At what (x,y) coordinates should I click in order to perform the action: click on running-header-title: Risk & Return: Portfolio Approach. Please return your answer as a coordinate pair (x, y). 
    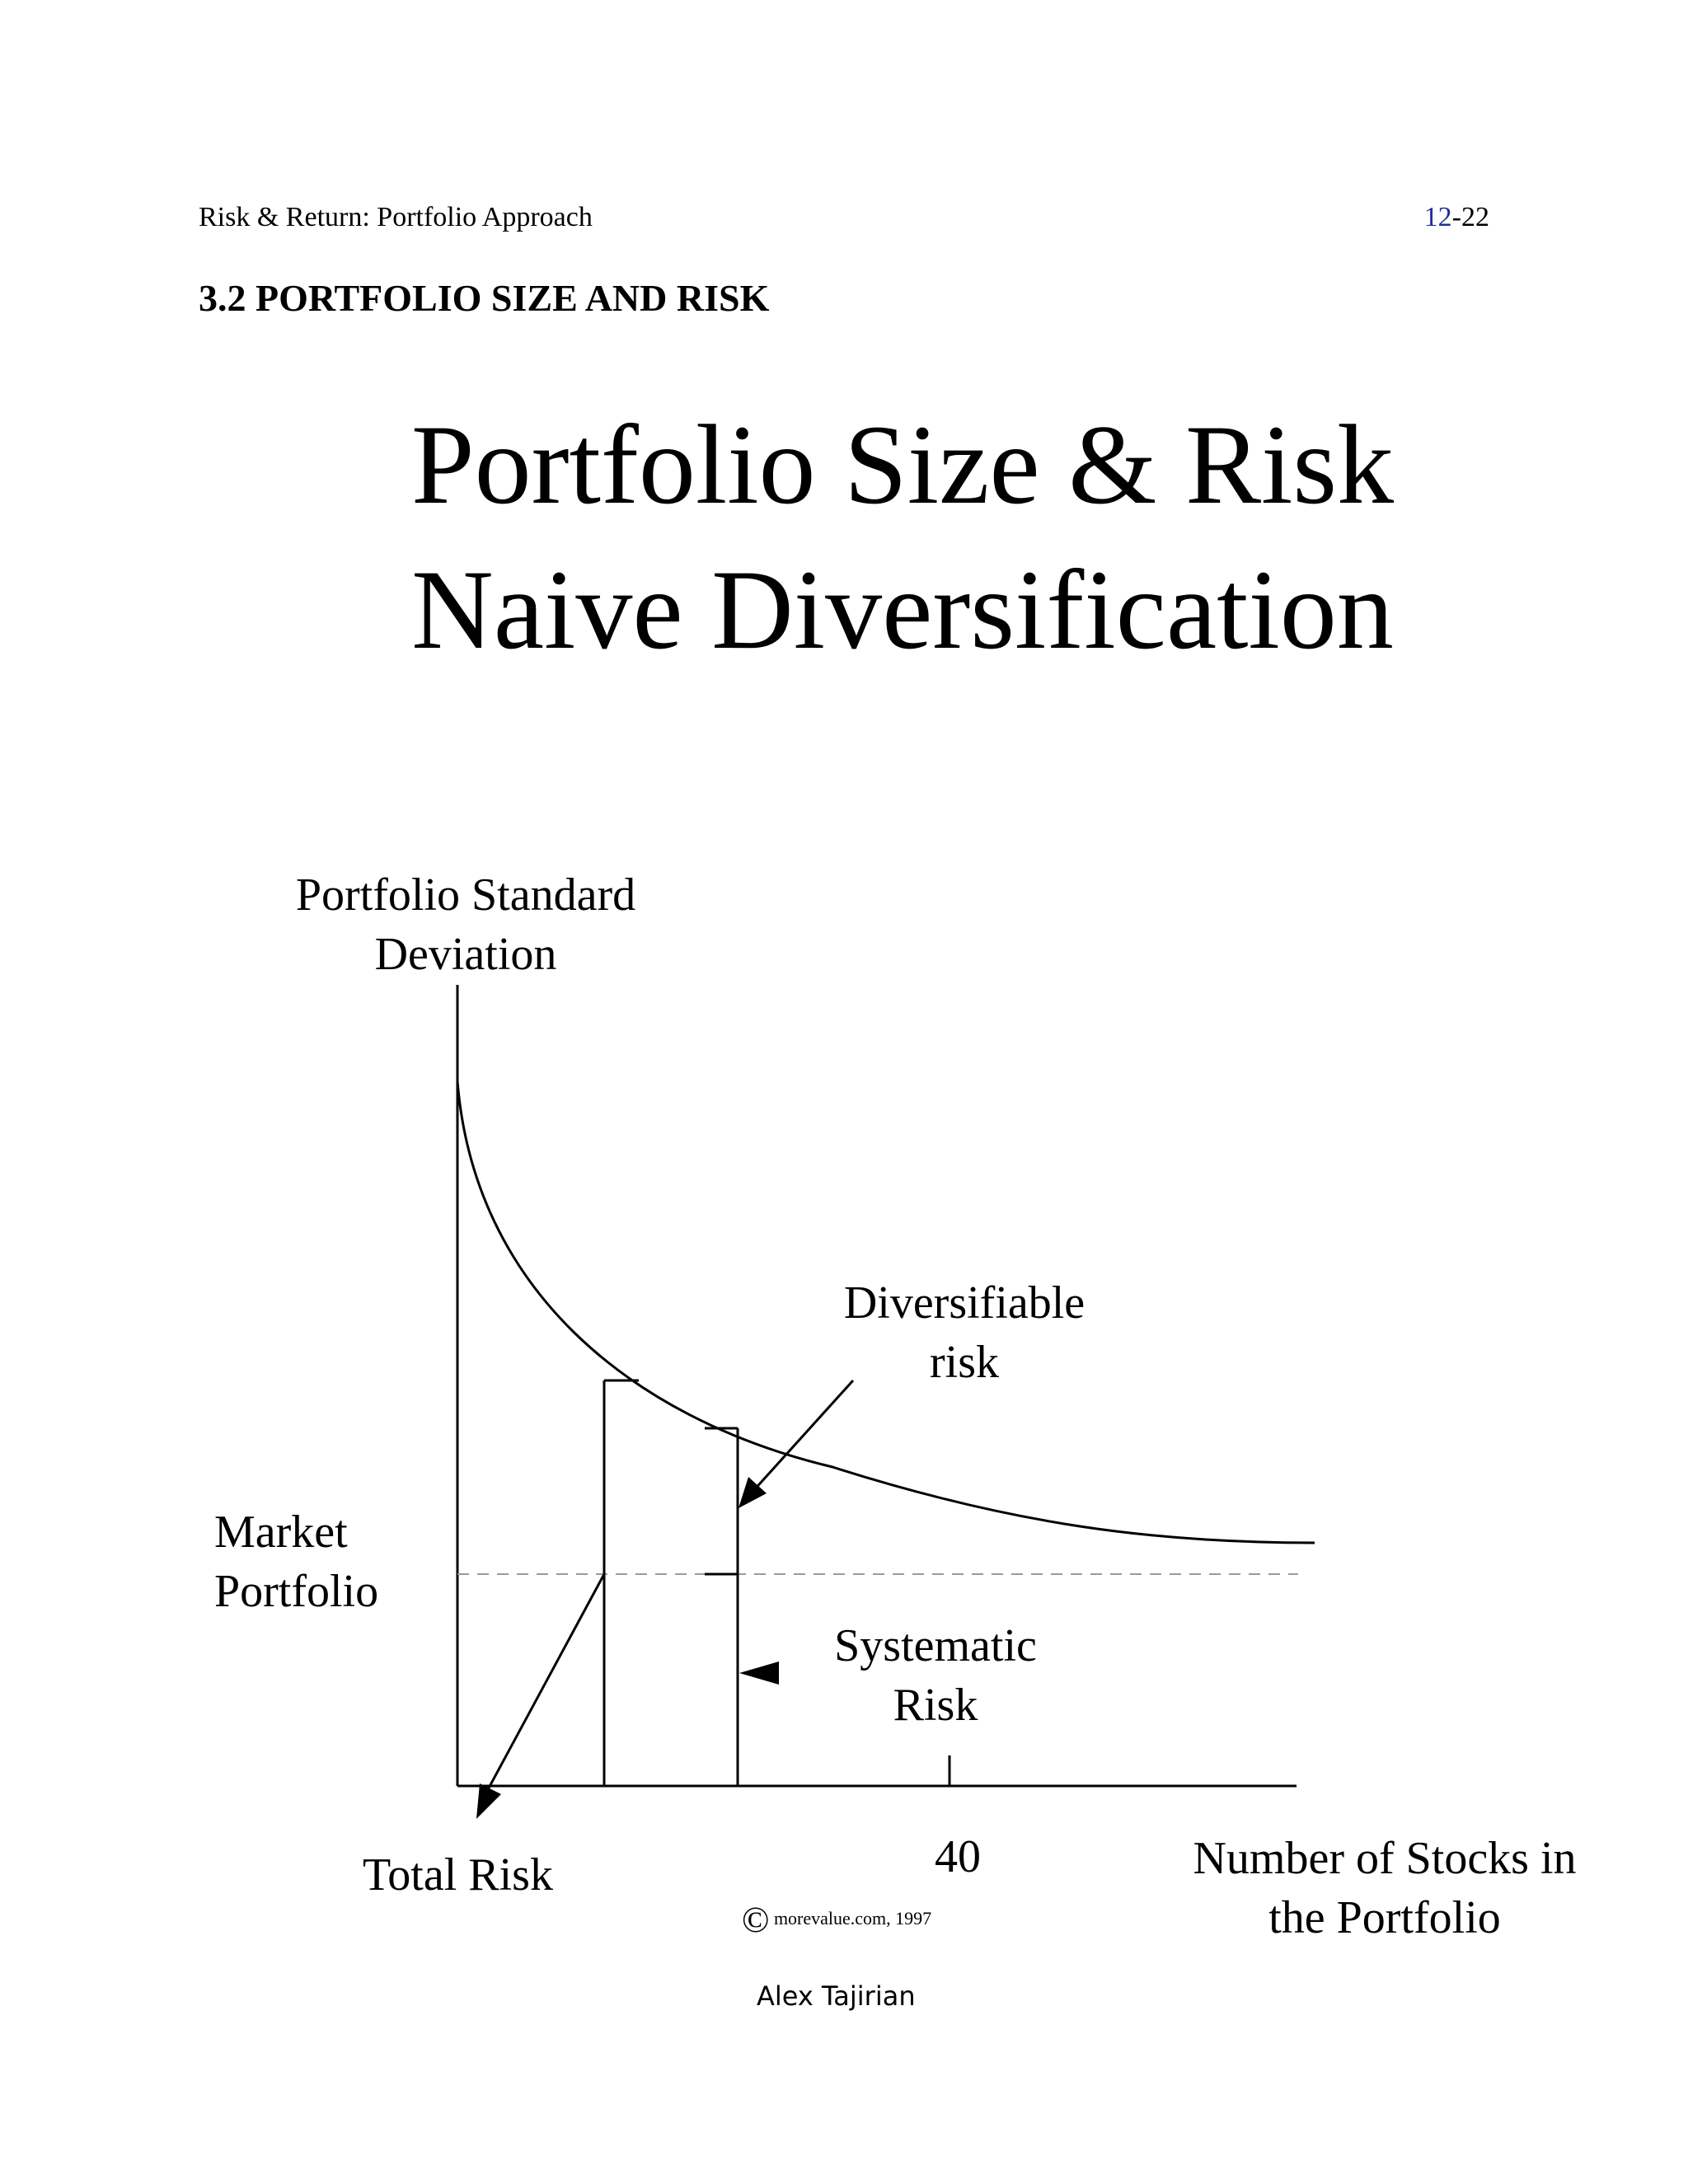
    Looking at the image, I should click on (396, 217).